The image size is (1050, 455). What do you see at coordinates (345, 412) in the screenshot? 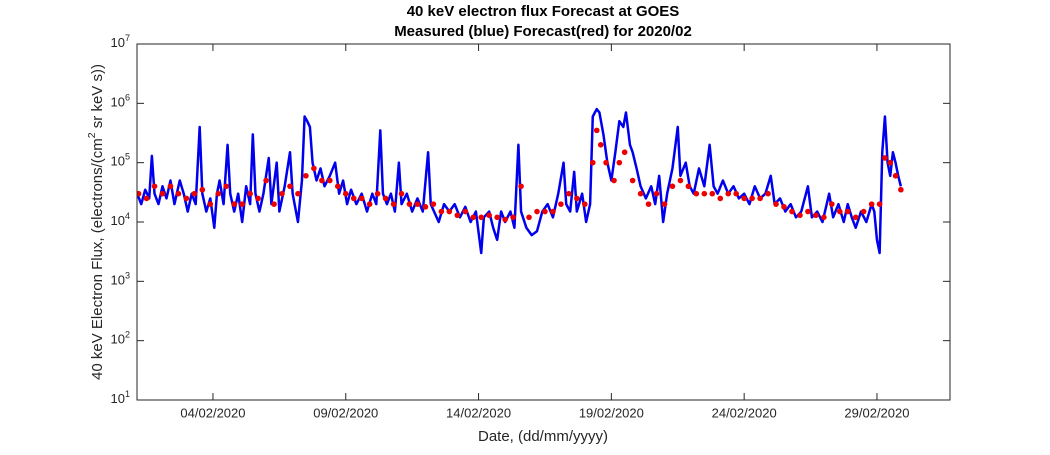
I see `x-tick-label: 09/02/2020` at bounding box center [345, 412].